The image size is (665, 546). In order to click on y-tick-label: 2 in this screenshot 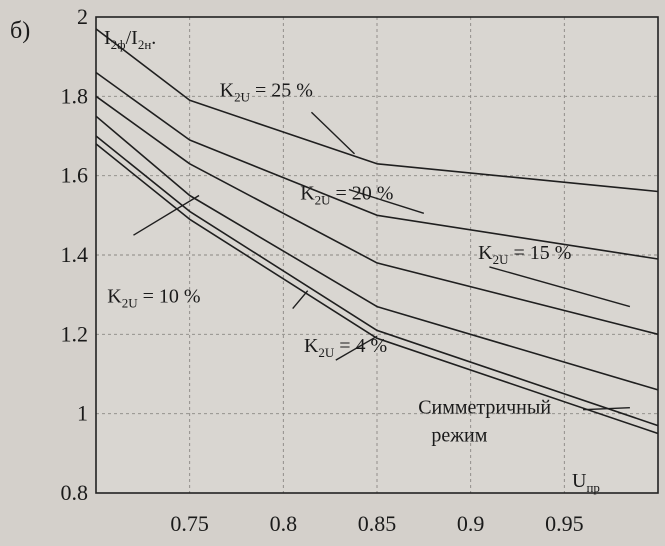, I will do `click(82, 16)`.